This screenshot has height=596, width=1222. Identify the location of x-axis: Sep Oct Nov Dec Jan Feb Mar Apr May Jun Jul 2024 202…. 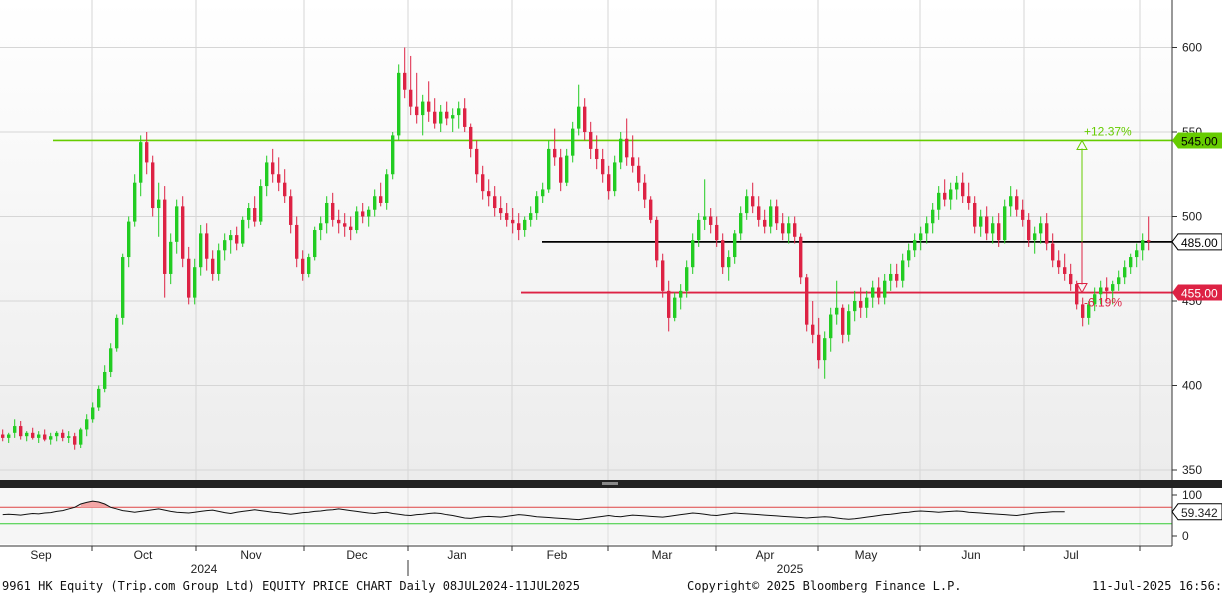
(585, 561).